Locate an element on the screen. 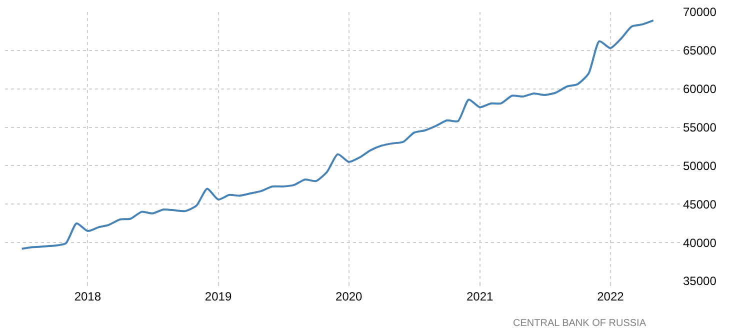 This screenshot has width=747, height=336. x-tick-label: 2019 is located at coordinates (218, 296).